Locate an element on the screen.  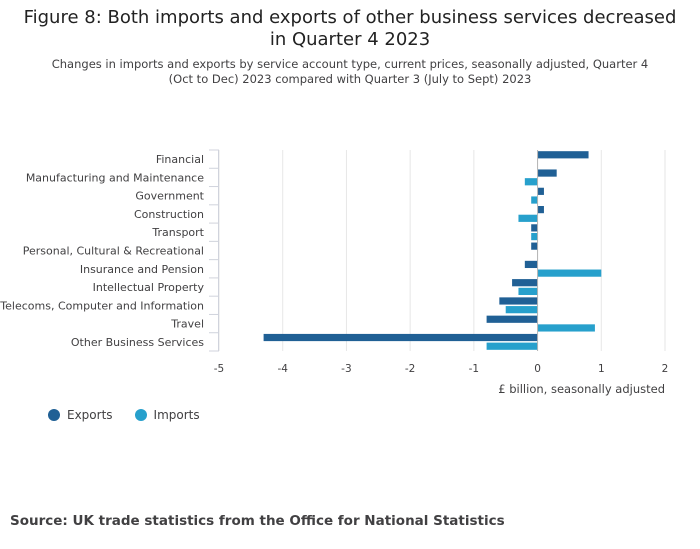
bar-imports-construction is located at coordinates (528, 218).